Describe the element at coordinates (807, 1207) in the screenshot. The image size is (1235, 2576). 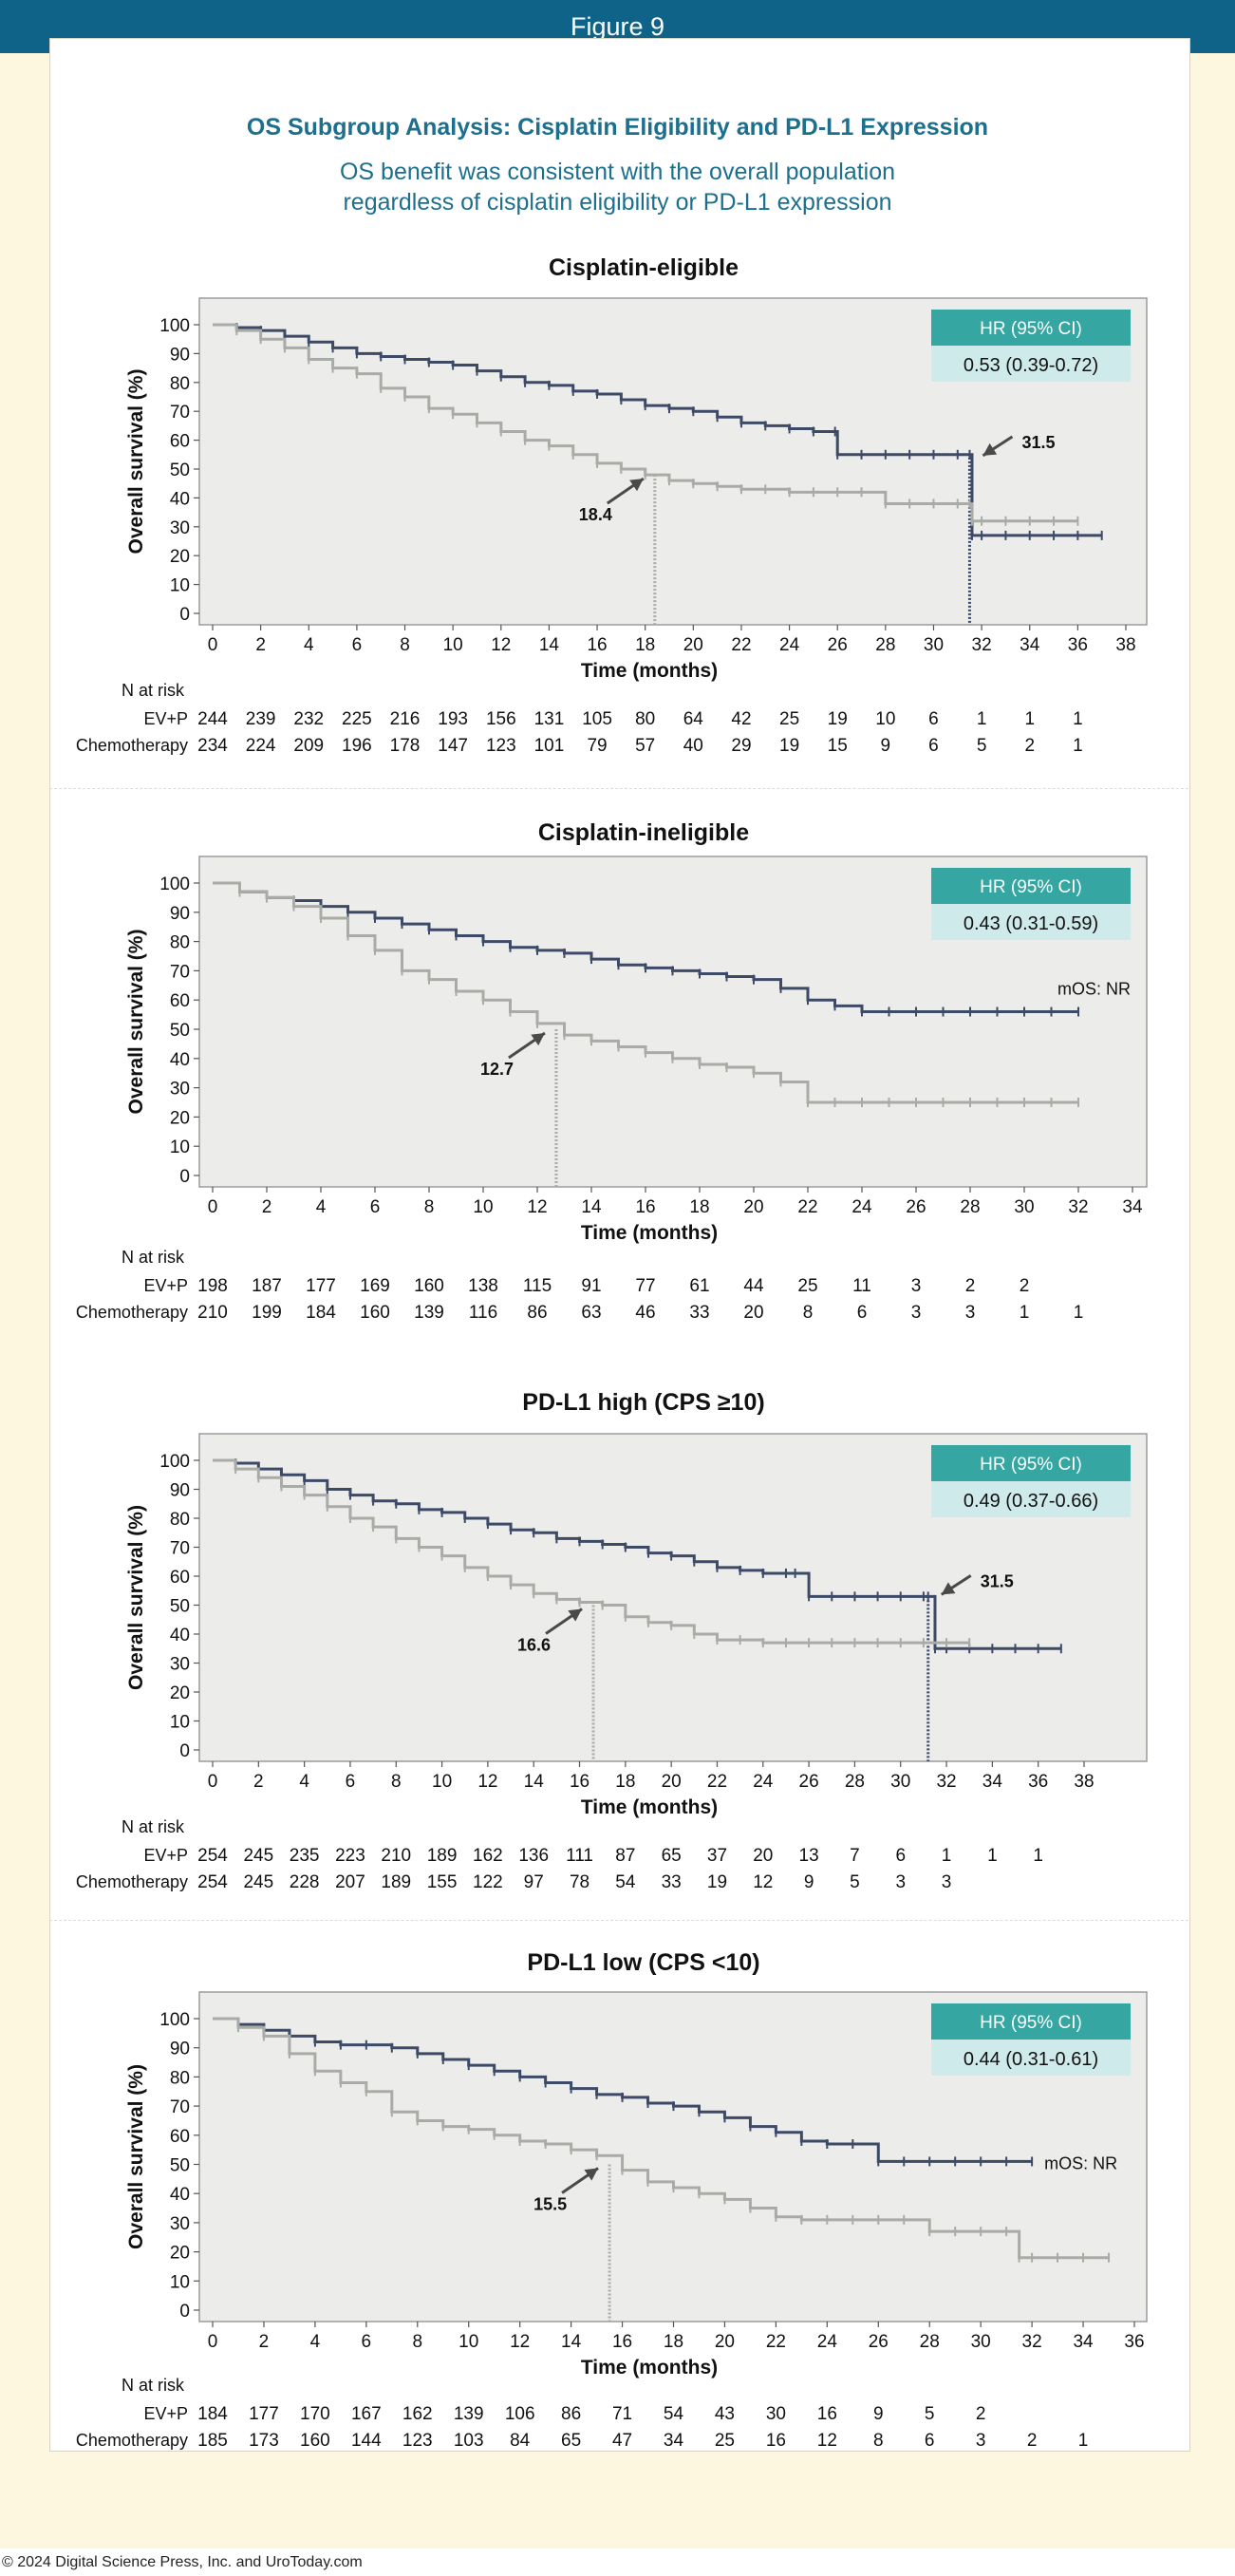
I see `x-tick-label: 22` at that location.